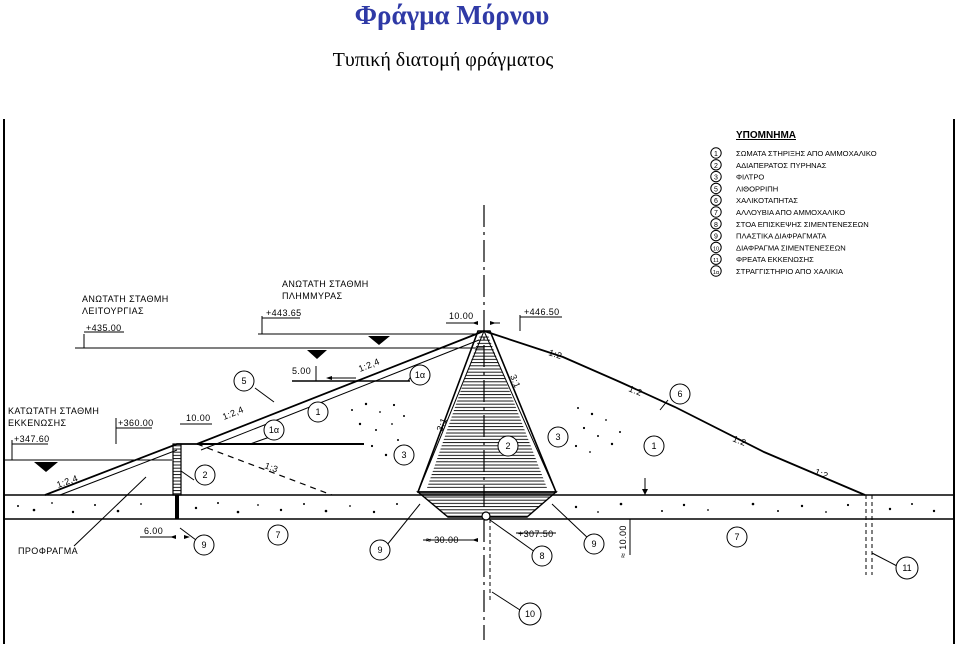  I want to click on berm-dimension: 5.00, so click(324, 373).